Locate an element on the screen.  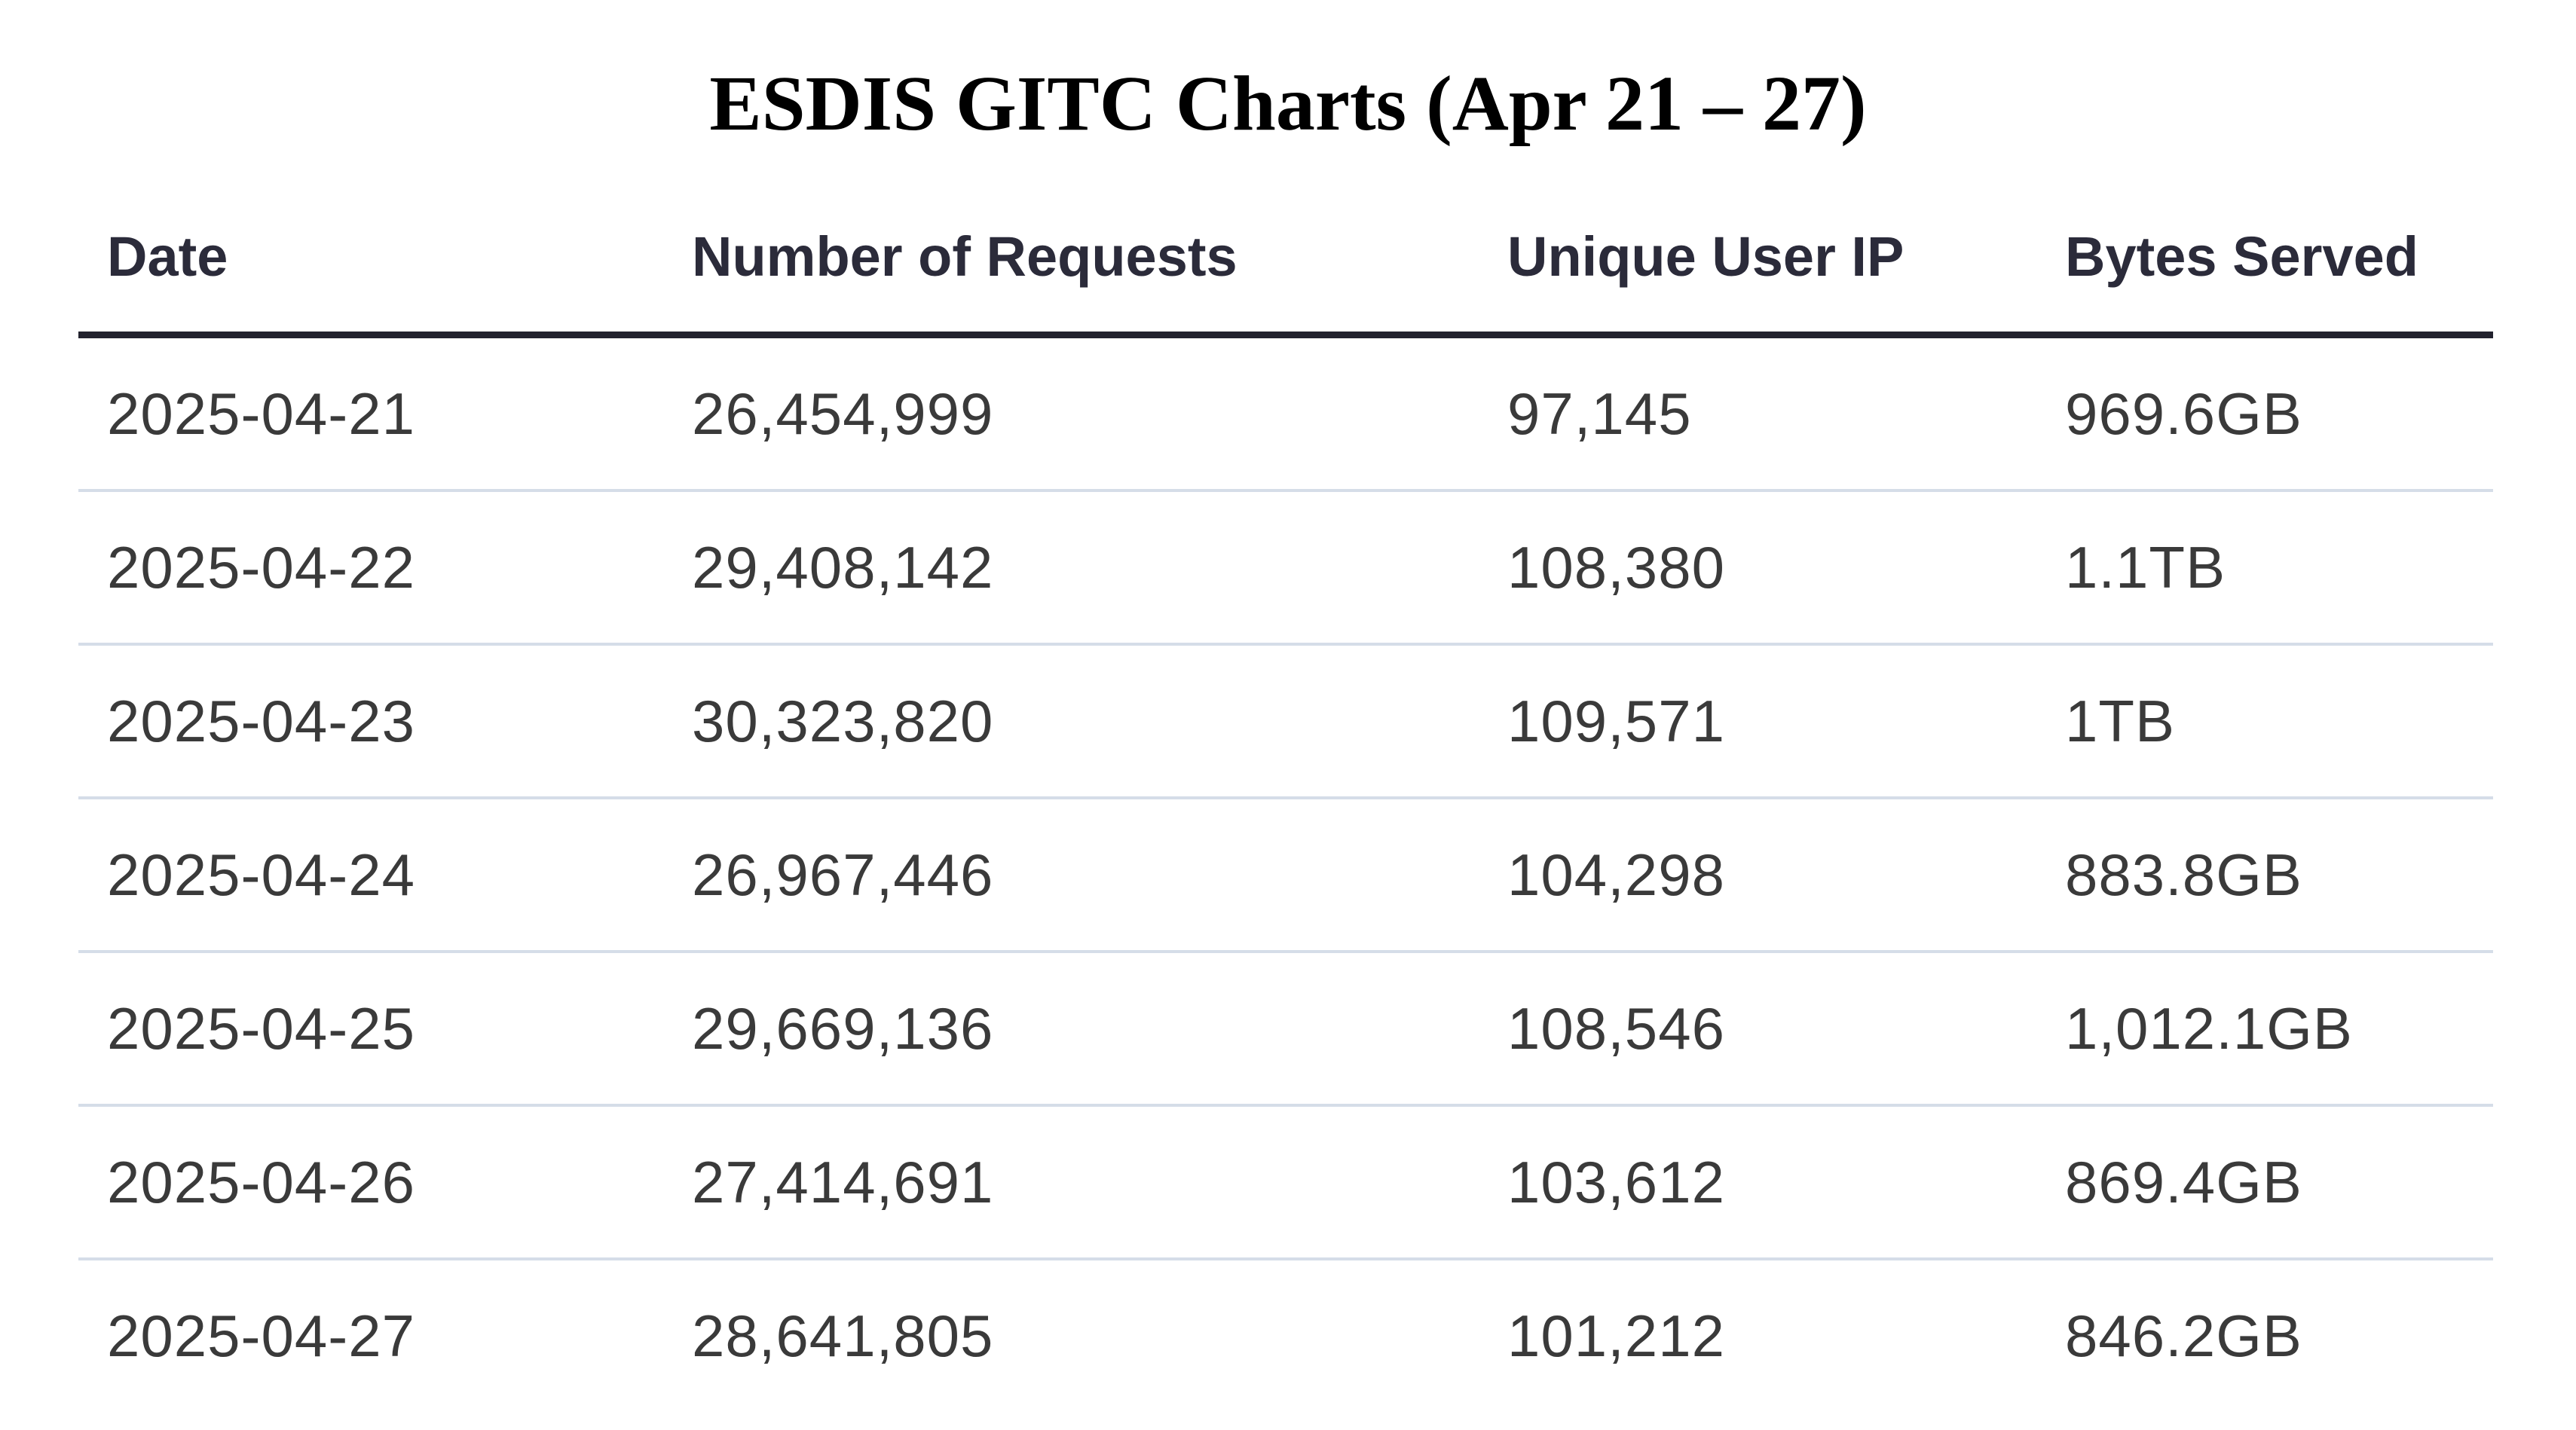
column-header-unique-ip: Unique User IP is located at coordinates (1758, 259).